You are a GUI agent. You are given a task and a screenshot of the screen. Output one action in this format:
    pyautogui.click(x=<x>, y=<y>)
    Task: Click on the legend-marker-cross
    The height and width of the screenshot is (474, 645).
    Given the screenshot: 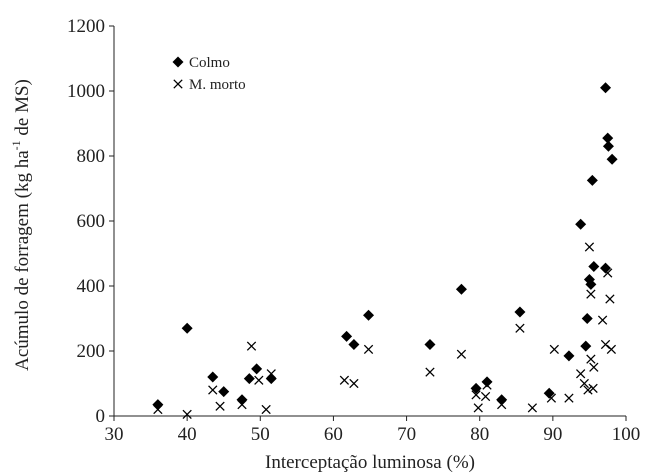 What is the action you would take?
    pyautogui.click(x=178, y=84)
    